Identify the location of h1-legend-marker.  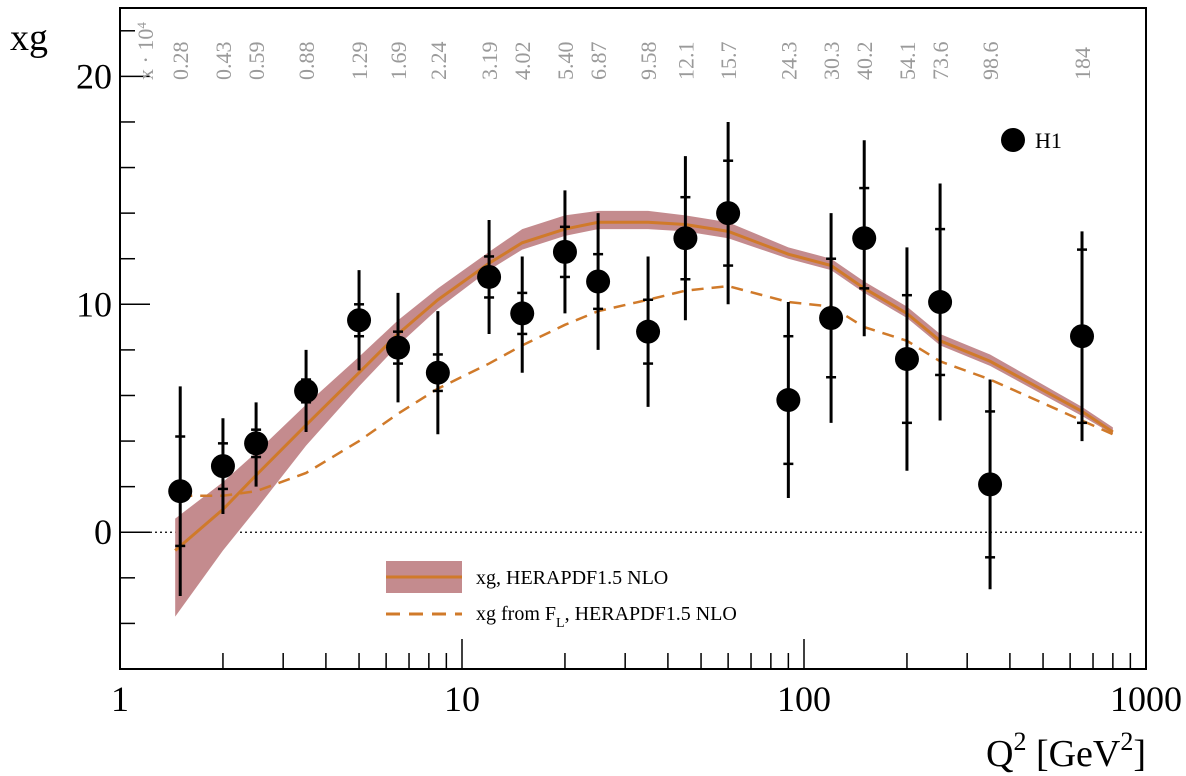
(1013, 140).